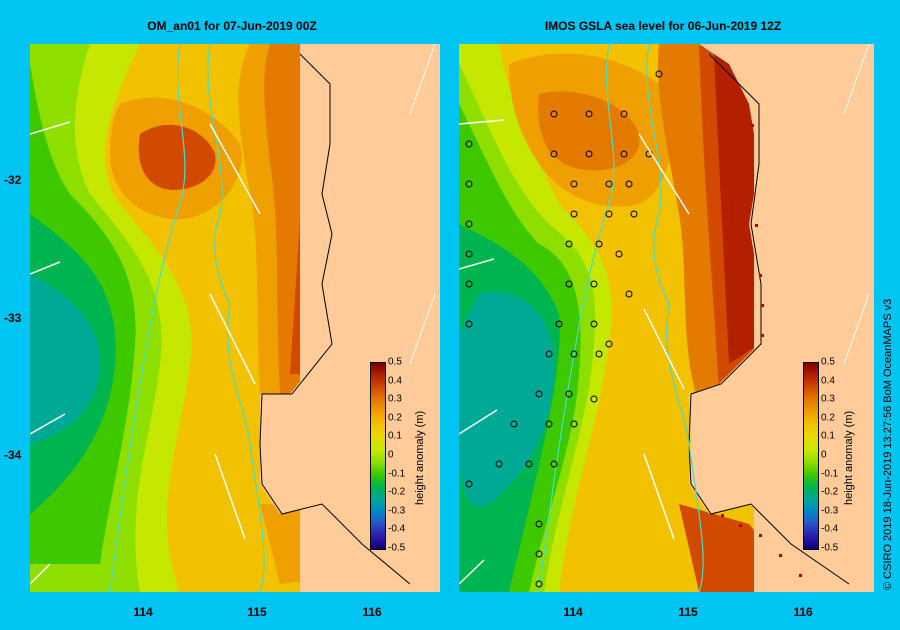  I want to click on left-colorbar, so click(378, 456).